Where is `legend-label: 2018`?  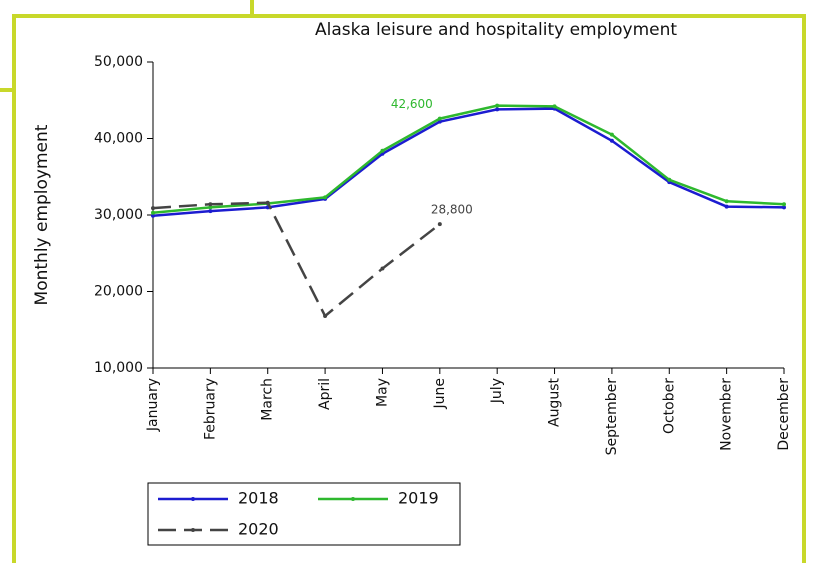
legend-label: 2018 is located at coordinates (258, 498).